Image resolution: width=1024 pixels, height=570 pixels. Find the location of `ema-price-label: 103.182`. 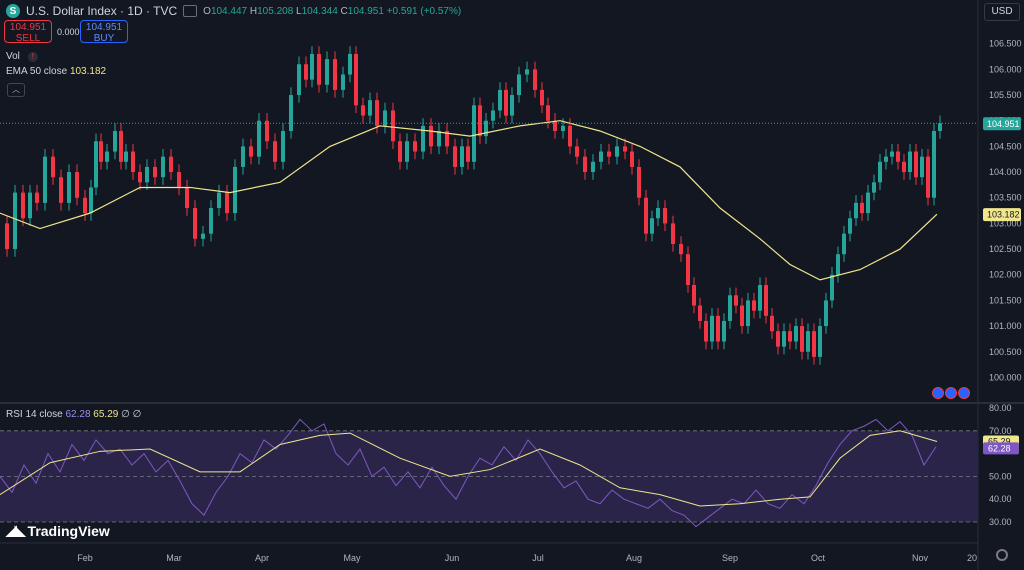

ema-price-label: 103.182 is located at coordinates (1003, 215).